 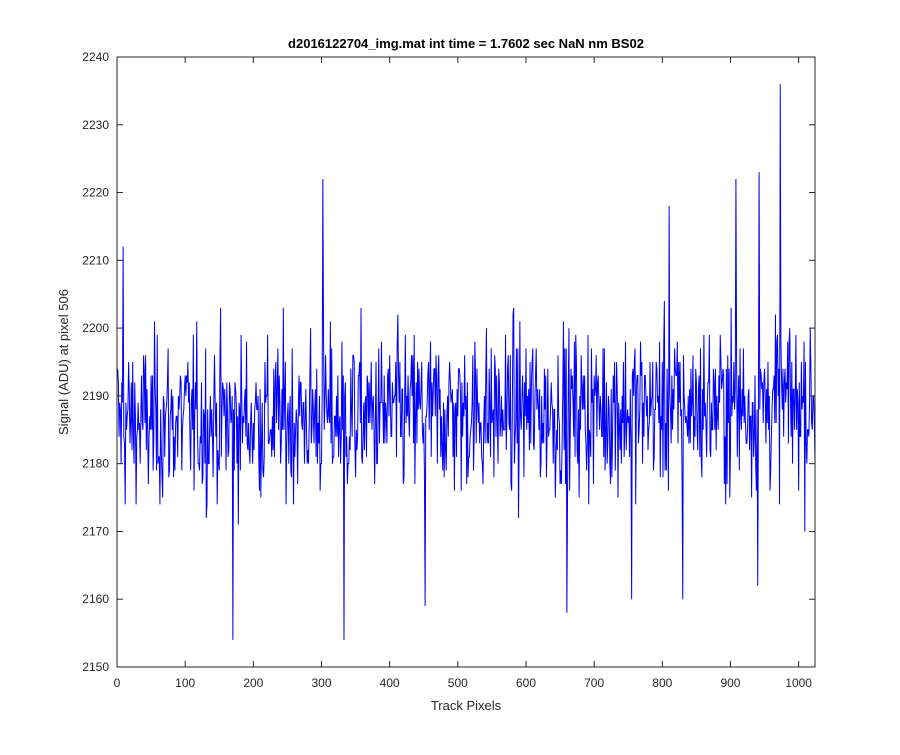 I want to click on x-tick-label: 200, so click(x=253, y=683).